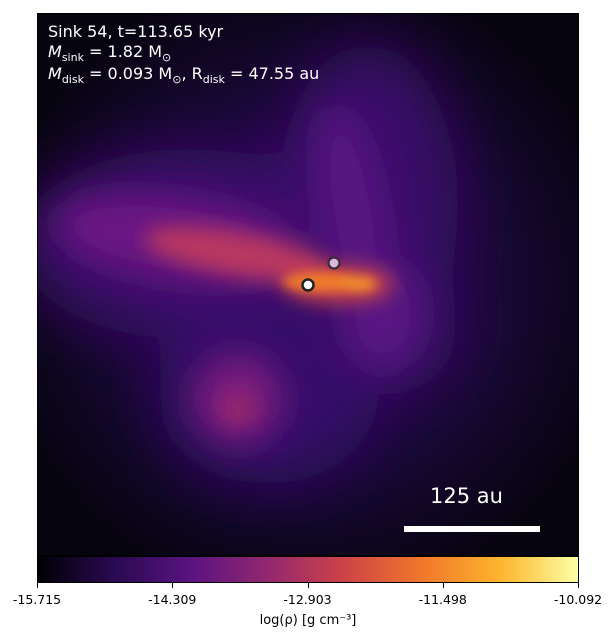  I want to click on disk-radius-value: = 47.55 au, so click(272, 73).